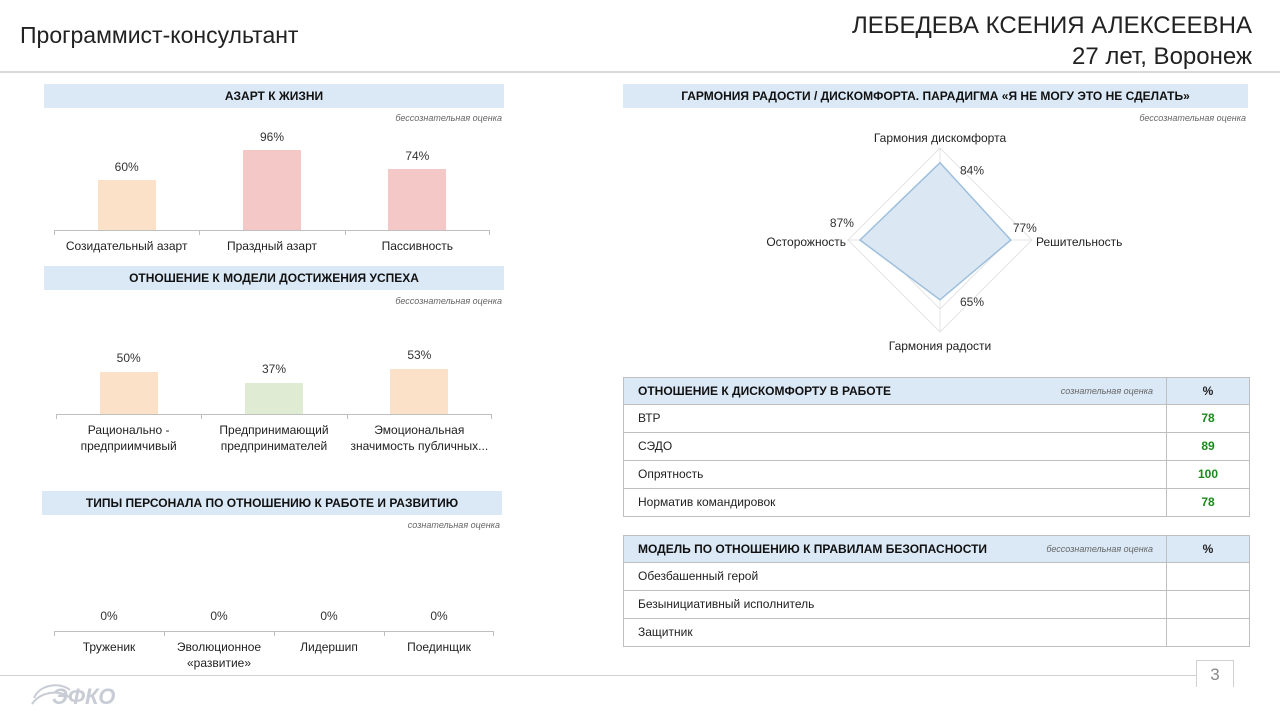 The image size is (1280, 720). Describe the element at coordinates (600, 675) in the screenshot. I see `footer-divider` at that location.